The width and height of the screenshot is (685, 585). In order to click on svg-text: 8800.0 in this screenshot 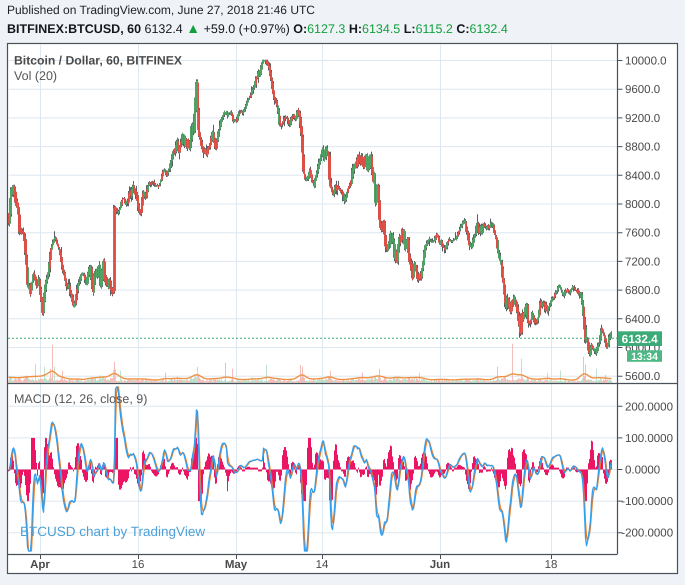, I will do `click(642, 148)`.